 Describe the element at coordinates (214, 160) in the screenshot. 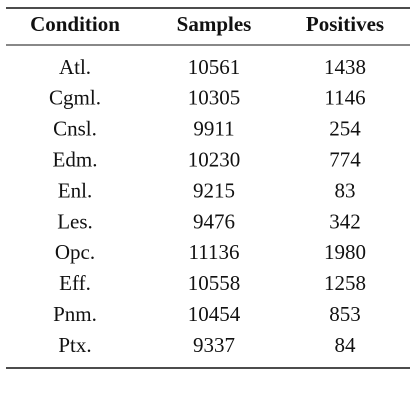

I see `cell: 10230` at that location.